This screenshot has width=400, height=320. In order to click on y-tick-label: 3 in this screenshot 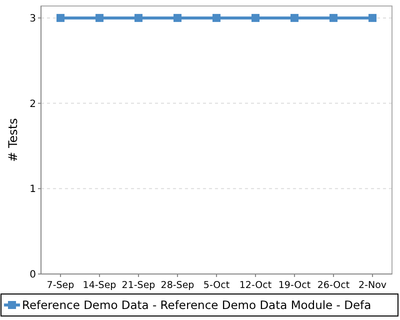, I will do `click(33, 18)`.